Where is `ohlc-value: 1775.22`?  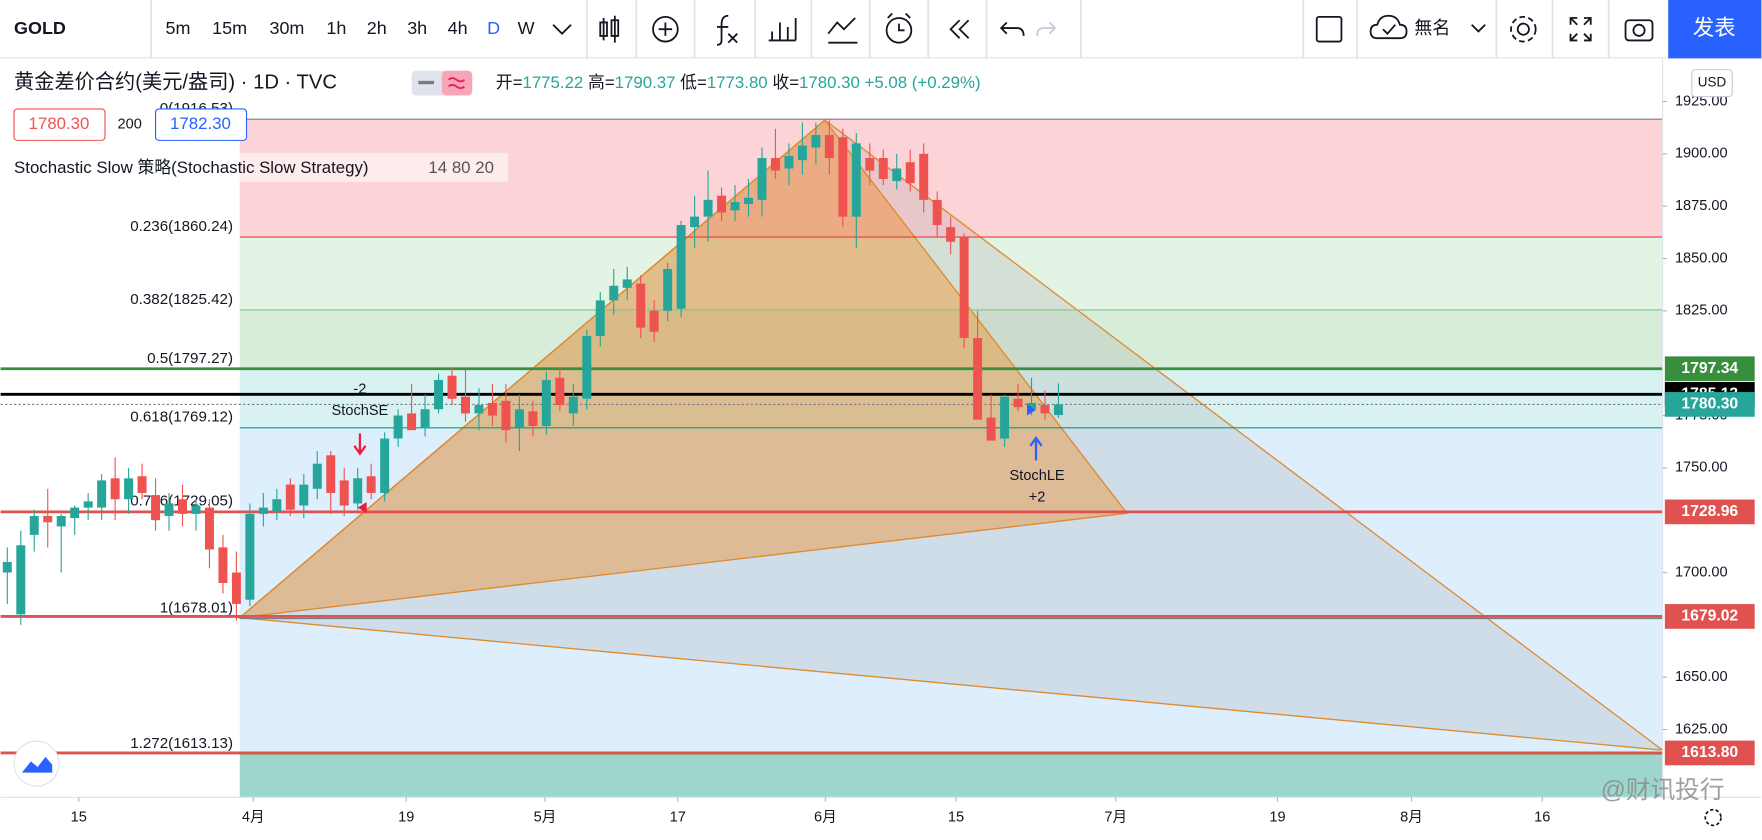
ohlc-value: 1775.22 is located at coordinates (552, 83).